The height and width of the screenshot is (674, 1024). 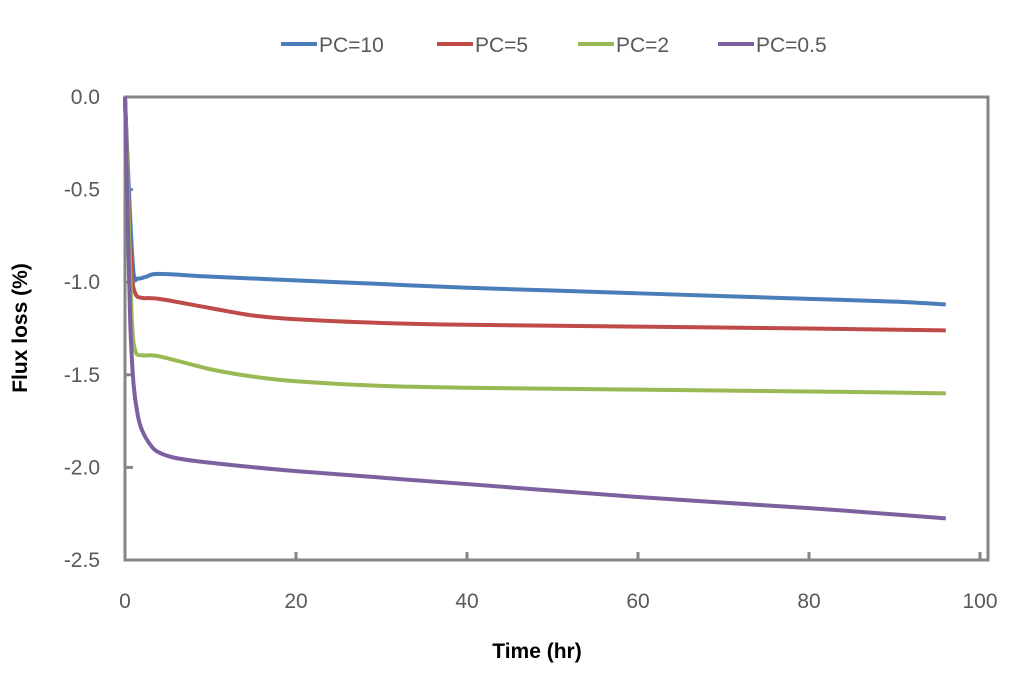 What do you see at coordinates (82, 190) in the screenshot?
I see `y-tick-label: -0.5` at bounding box center [82, 190].